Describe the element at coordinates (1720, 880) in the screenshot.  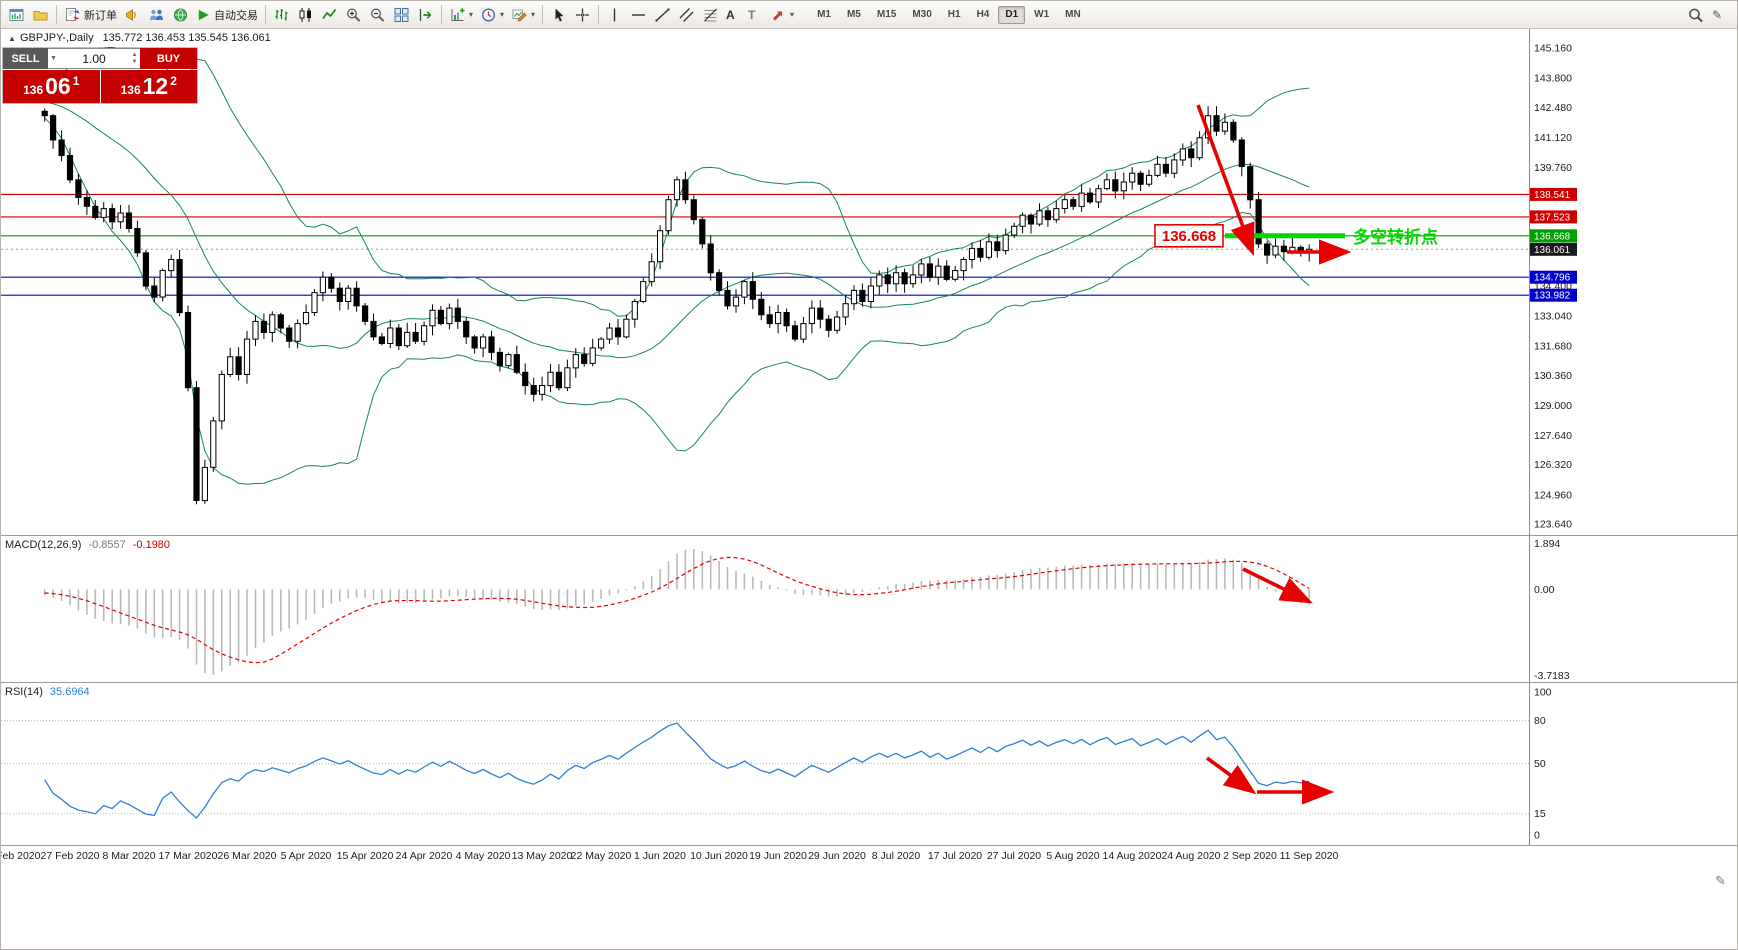
I see `quick-edit-pencil-icon: ✎` at that location.